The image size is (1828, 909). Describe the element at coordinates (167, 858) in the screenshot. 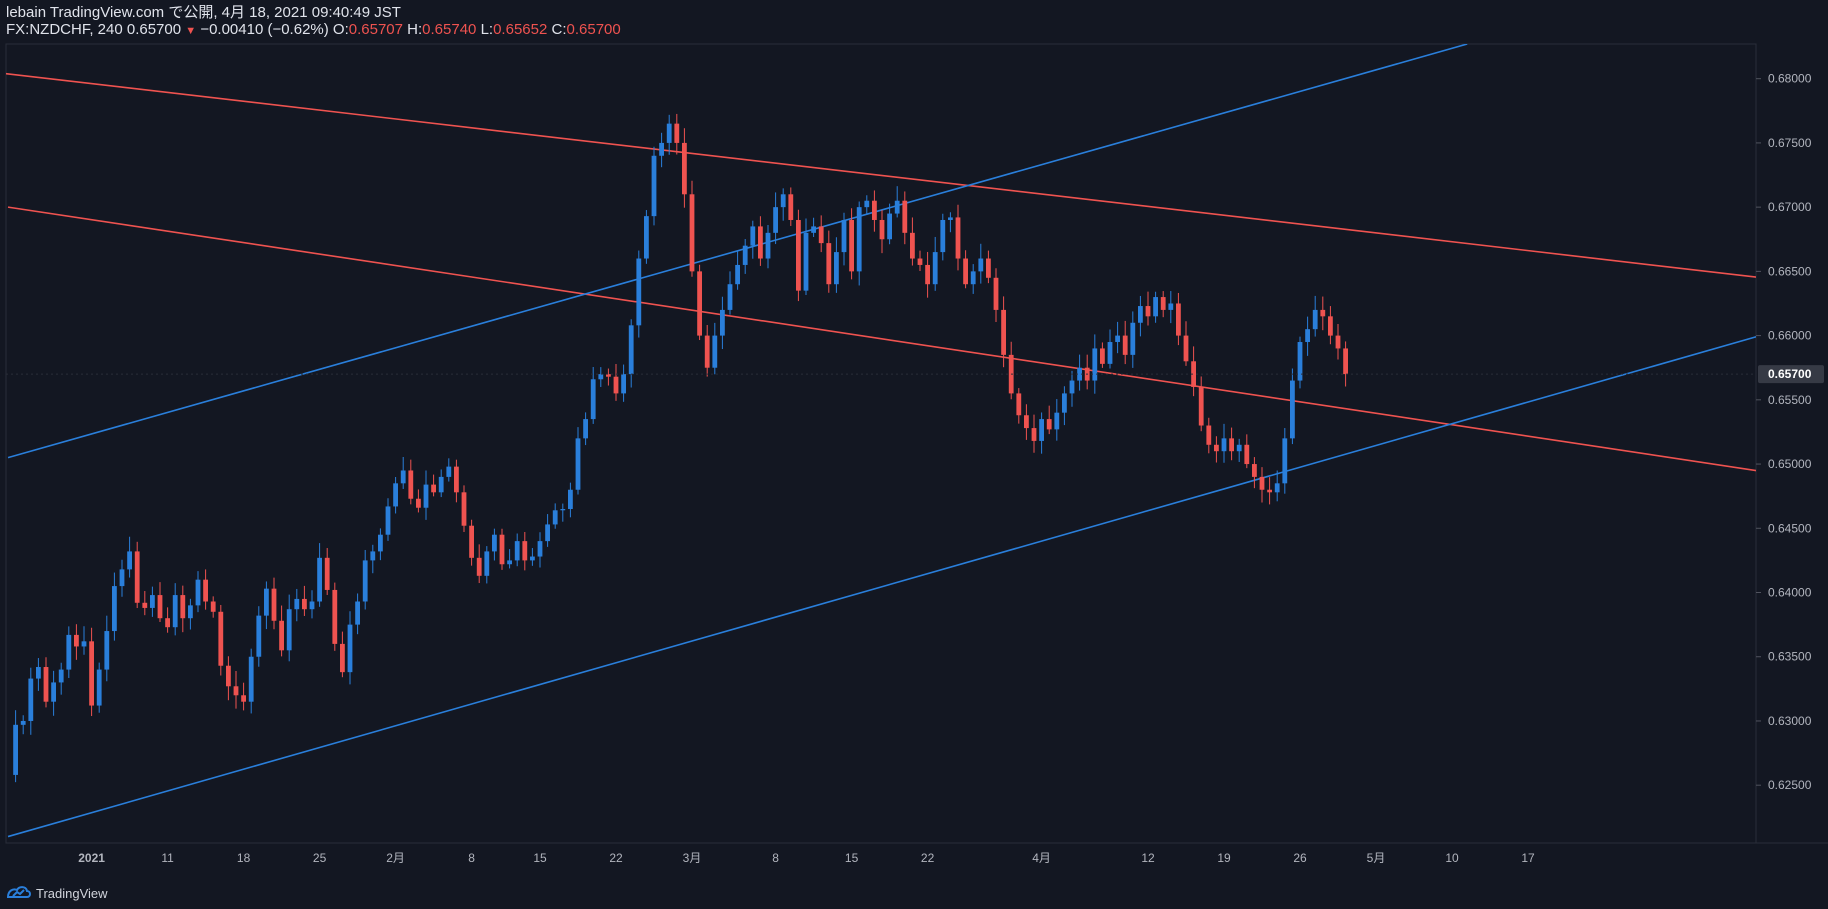

I see `x-tick-label: 11` at that location.